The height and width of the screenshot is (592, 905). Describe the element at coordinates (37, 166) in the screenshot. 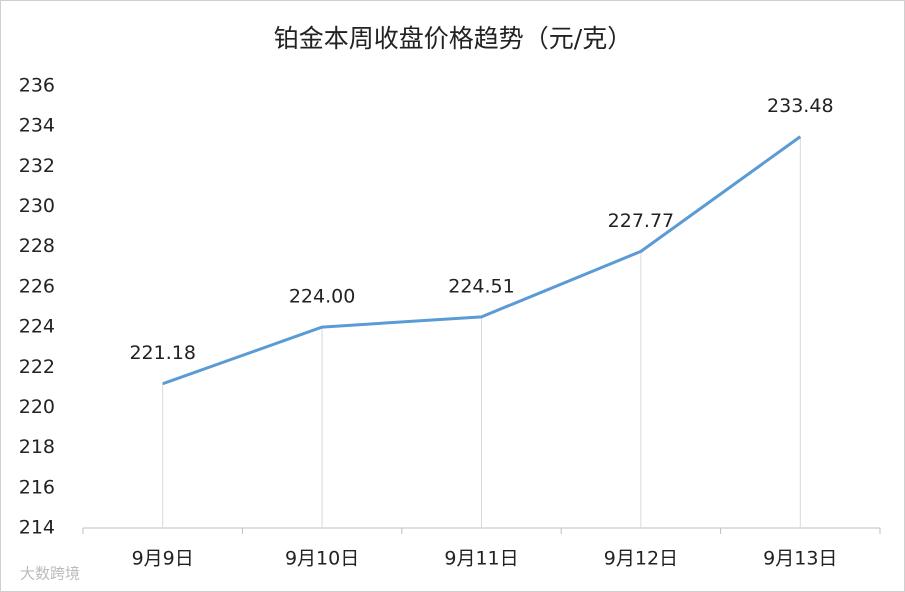

I see `y-tick-label: 232` at that location.